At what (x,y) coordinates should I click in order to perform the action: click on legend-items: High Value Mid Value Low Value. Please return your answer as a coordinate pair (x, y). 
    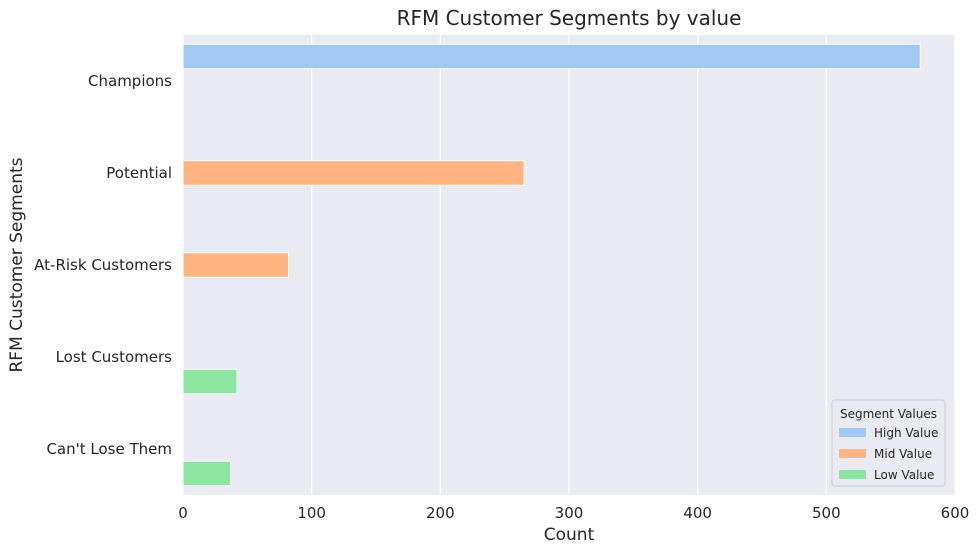
    Looking at the image, I should click on (888, 454).